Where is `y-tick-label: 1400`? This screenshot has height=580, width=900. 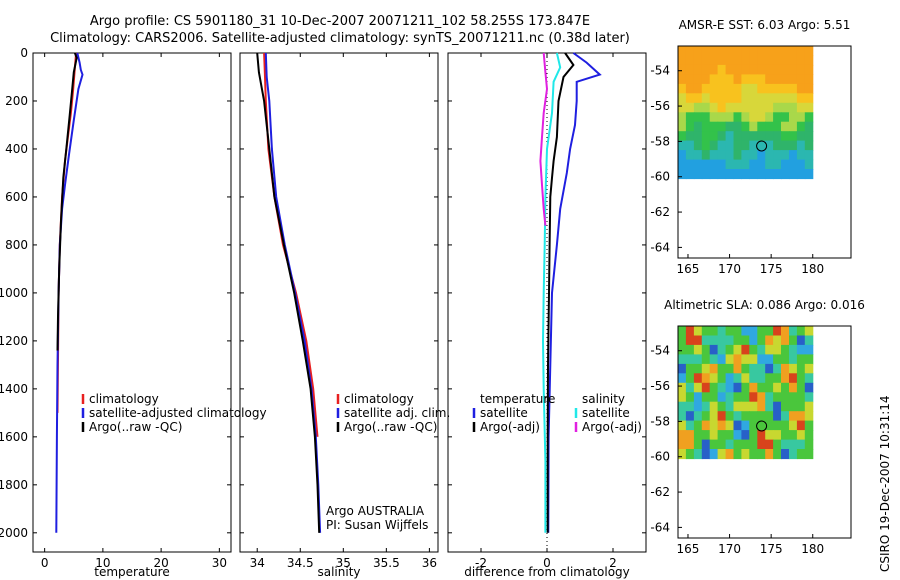
y-tick-label: 1400 is located at coordinates (14, 389).